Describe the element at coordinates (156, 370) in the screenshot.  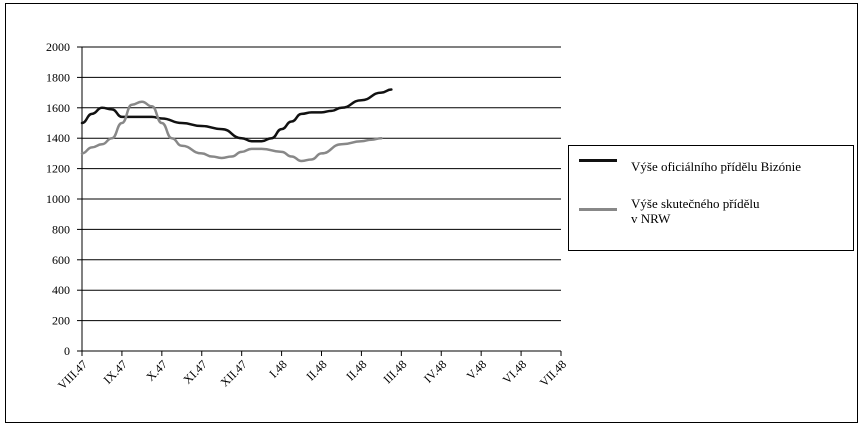
I see `x-tick-label: X.47` at that location.